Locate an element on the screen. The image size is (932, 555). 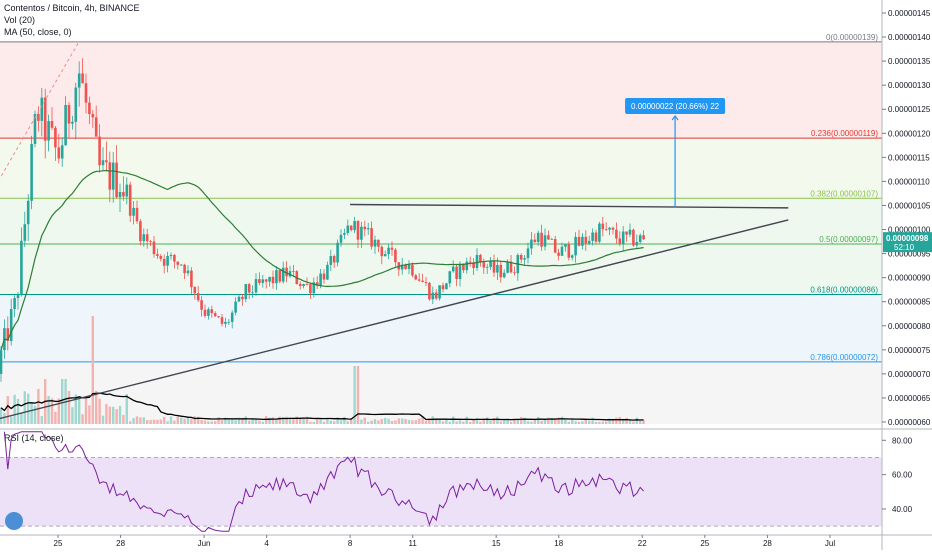
rsi-band is located at coordinates (441, 492).